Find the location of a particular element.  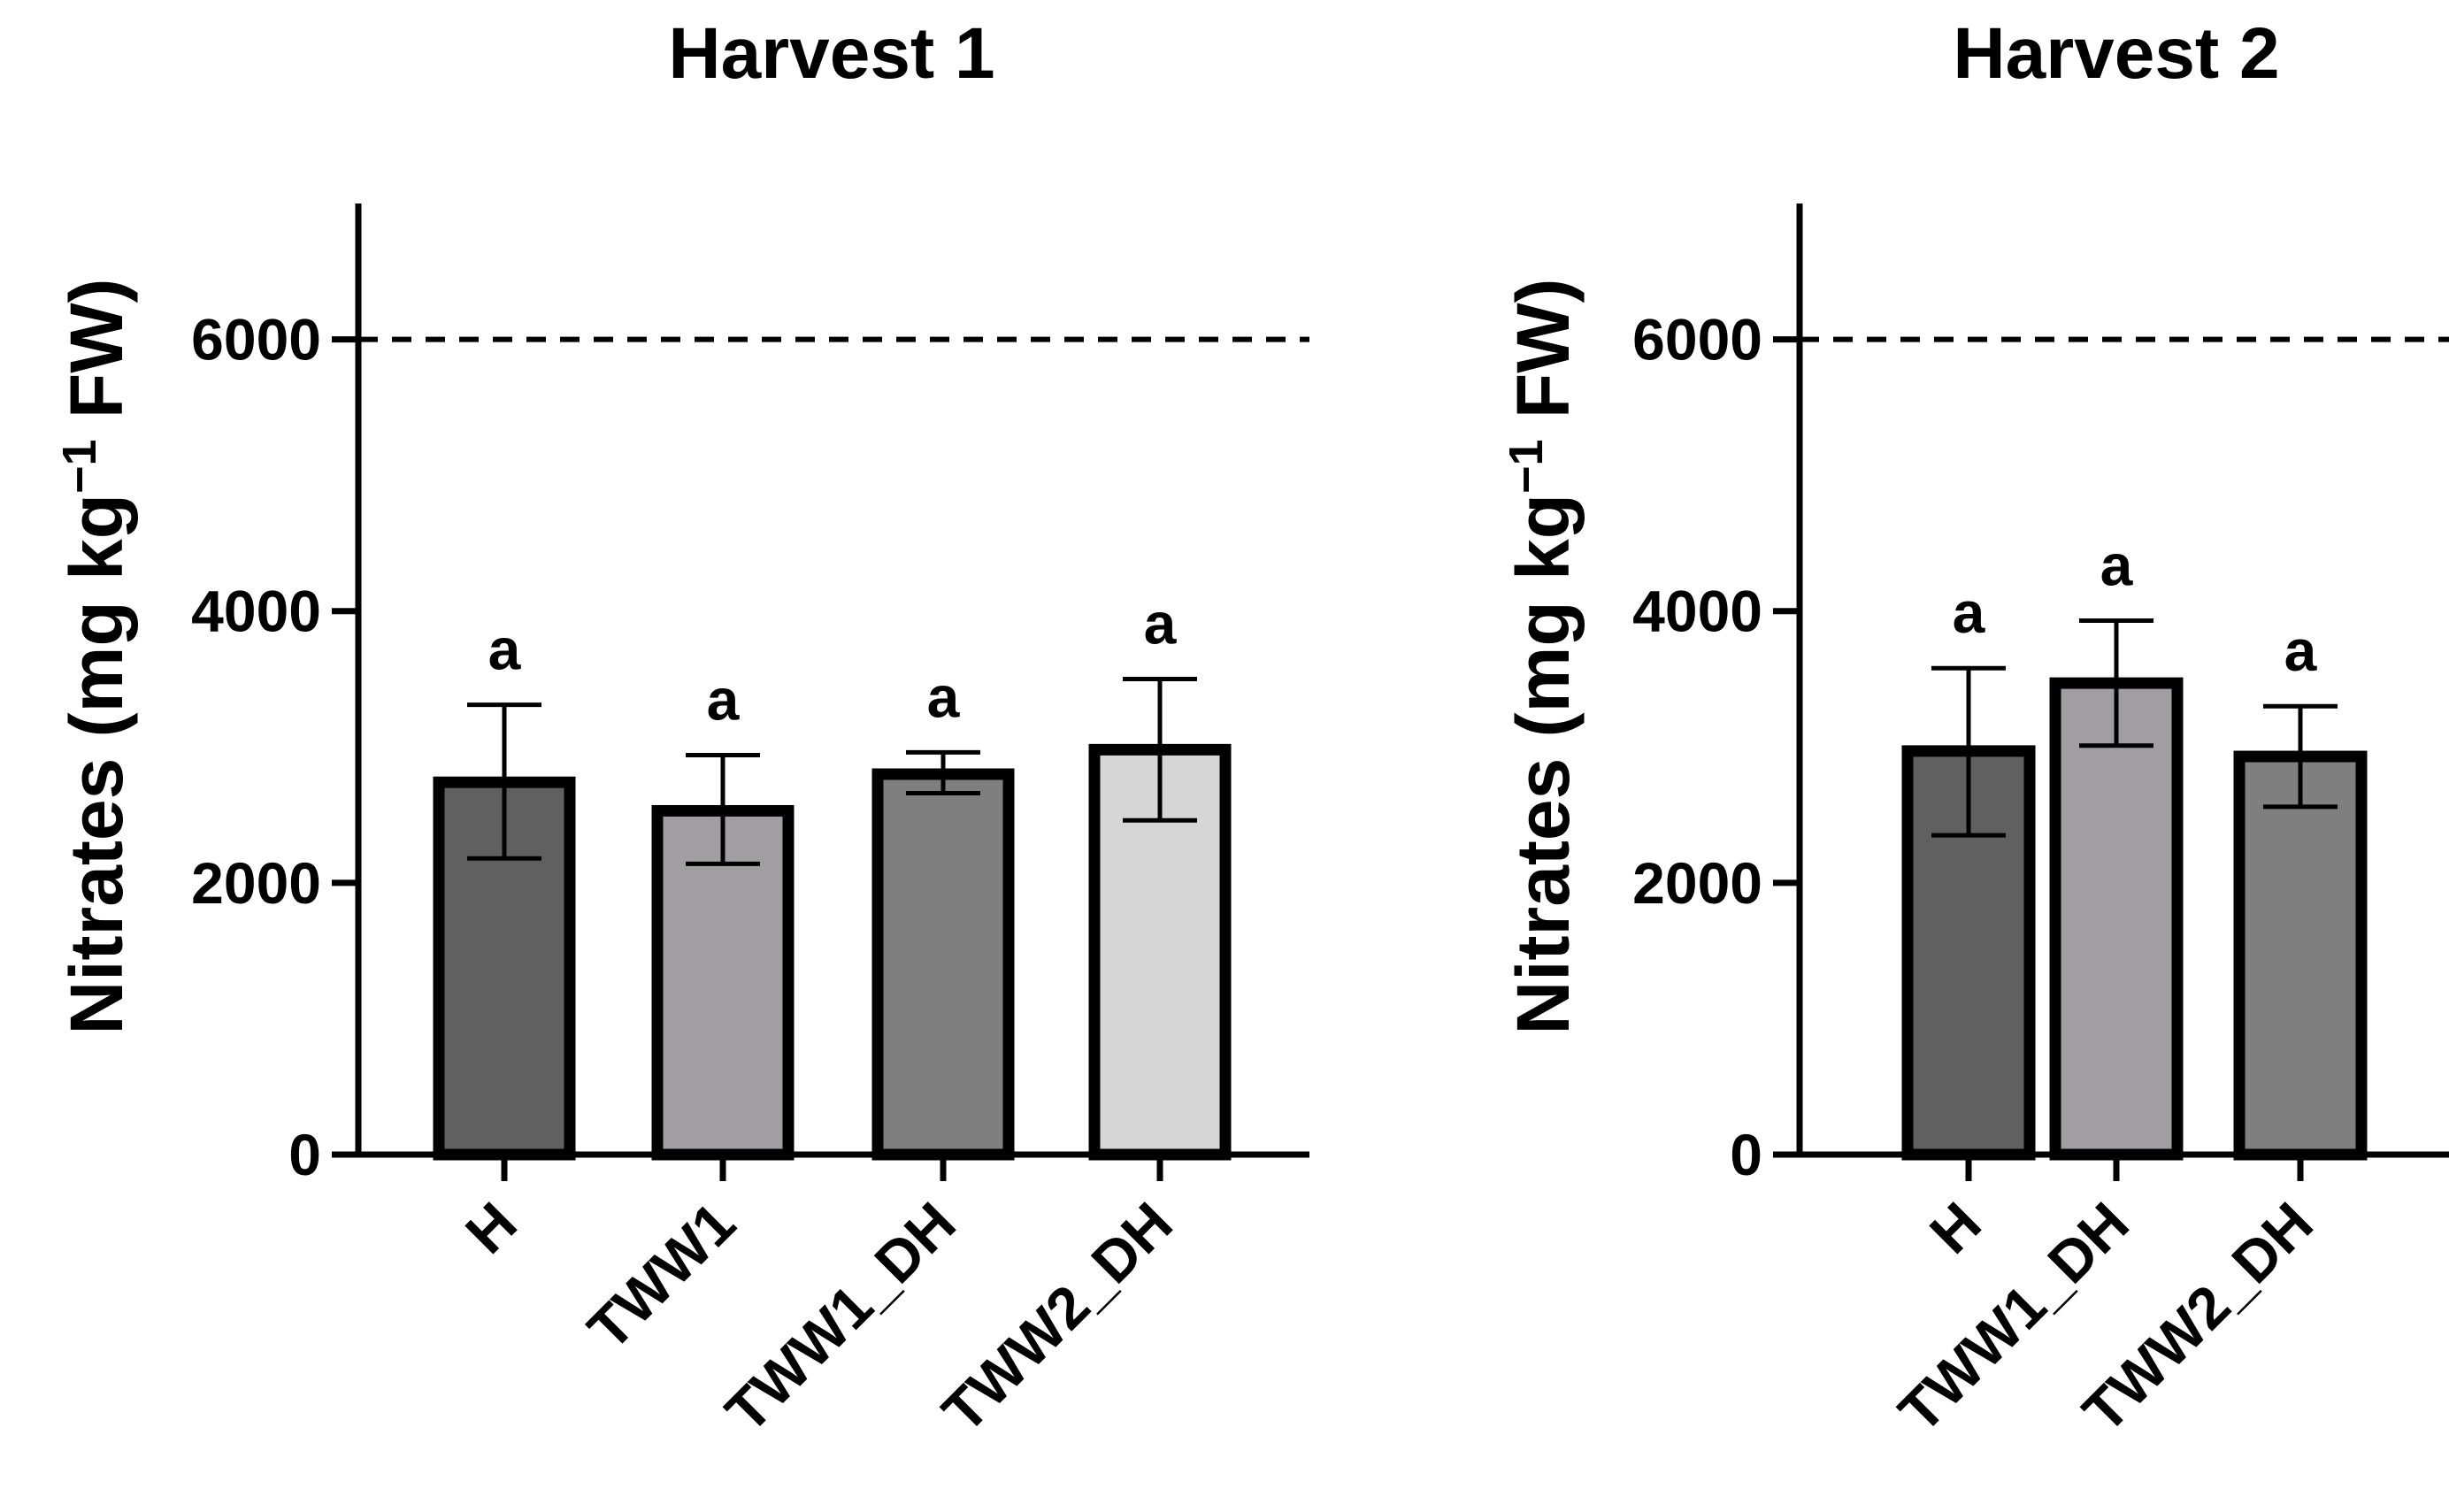

chart-title: Harvest 1 is located at coordinates (831, 53).